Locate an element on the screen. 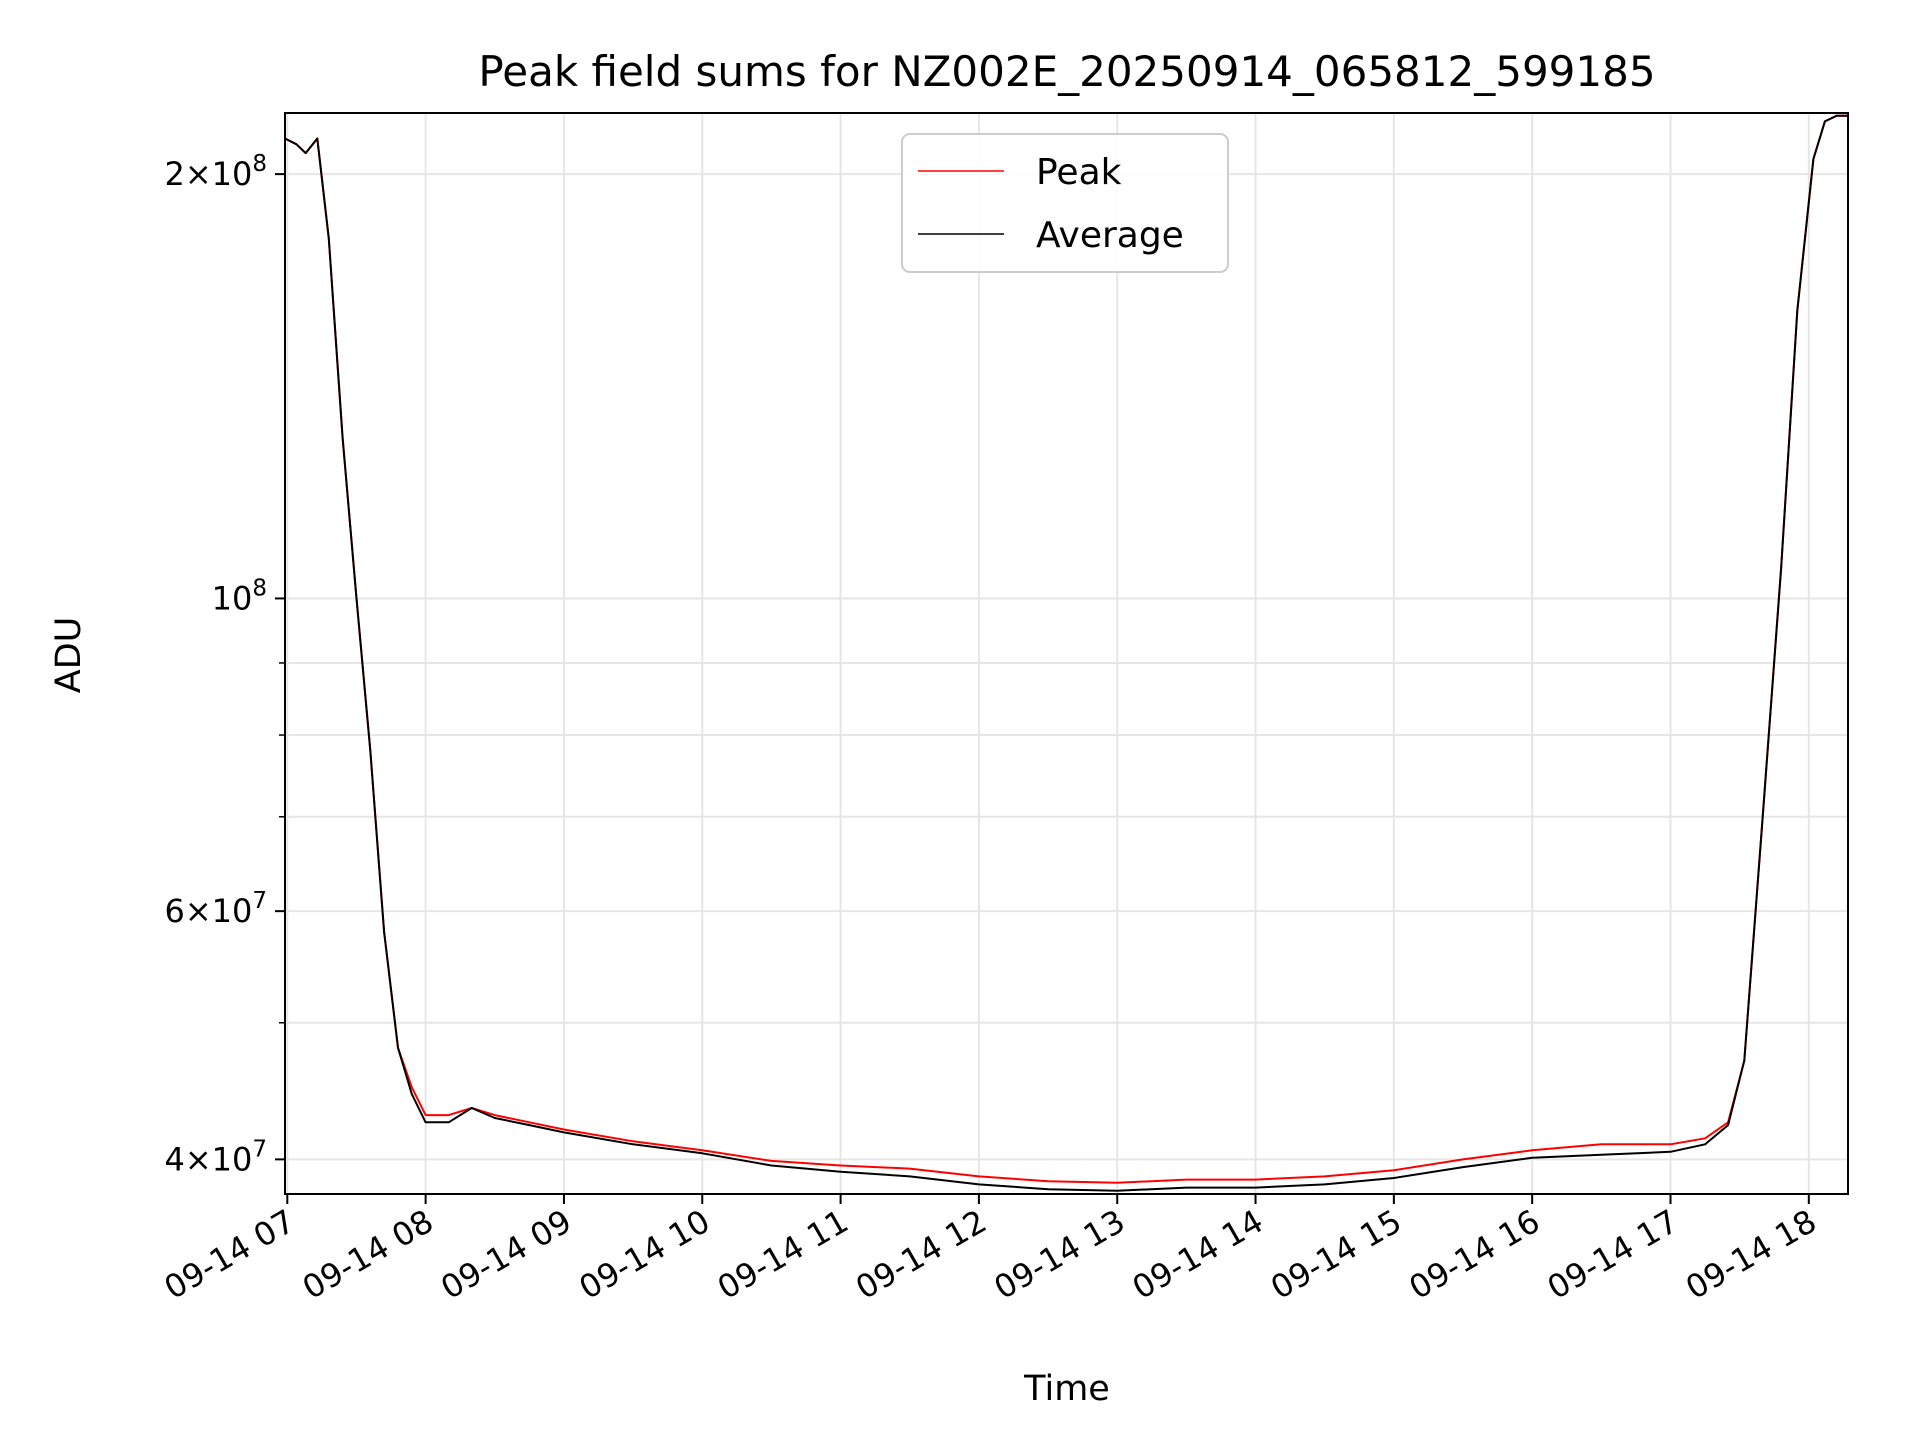  y-tick-label: 6×107 is located at coordinates (215, 909).